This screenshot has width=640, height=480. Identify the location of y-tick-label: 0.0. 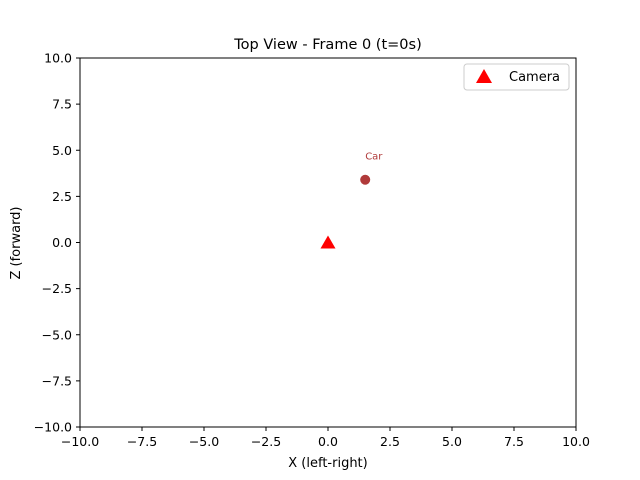
(62, 242).